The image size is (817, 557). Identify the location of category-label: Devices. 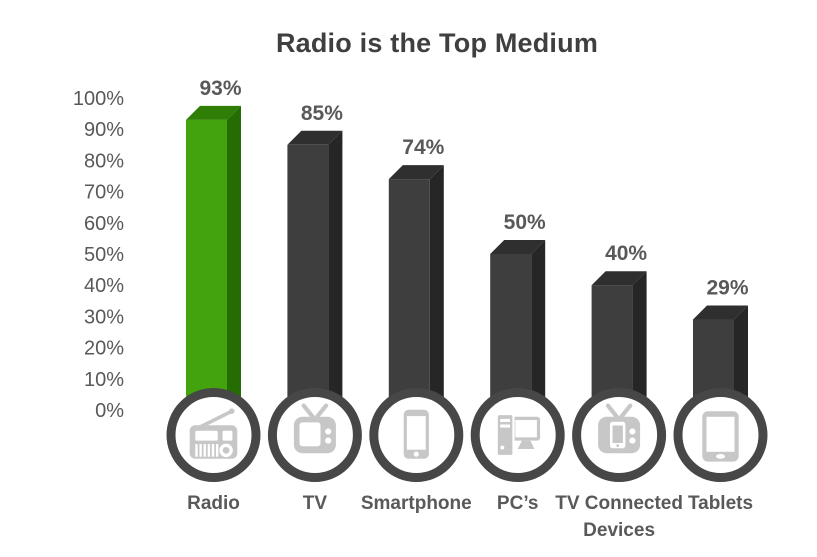
(619, 530).